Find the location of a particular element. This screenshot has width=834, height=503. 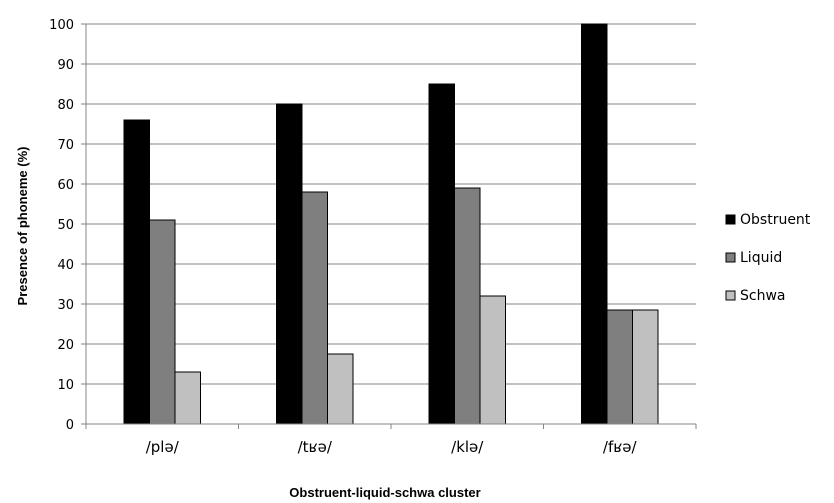

y-tick-label: 60 is located at coordinates (65, 185).